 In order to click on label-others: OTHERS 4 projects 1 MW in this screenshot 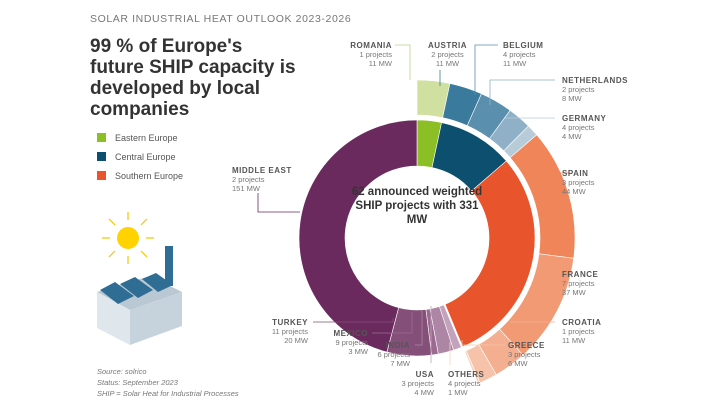, I will do `click(466, 383)`.